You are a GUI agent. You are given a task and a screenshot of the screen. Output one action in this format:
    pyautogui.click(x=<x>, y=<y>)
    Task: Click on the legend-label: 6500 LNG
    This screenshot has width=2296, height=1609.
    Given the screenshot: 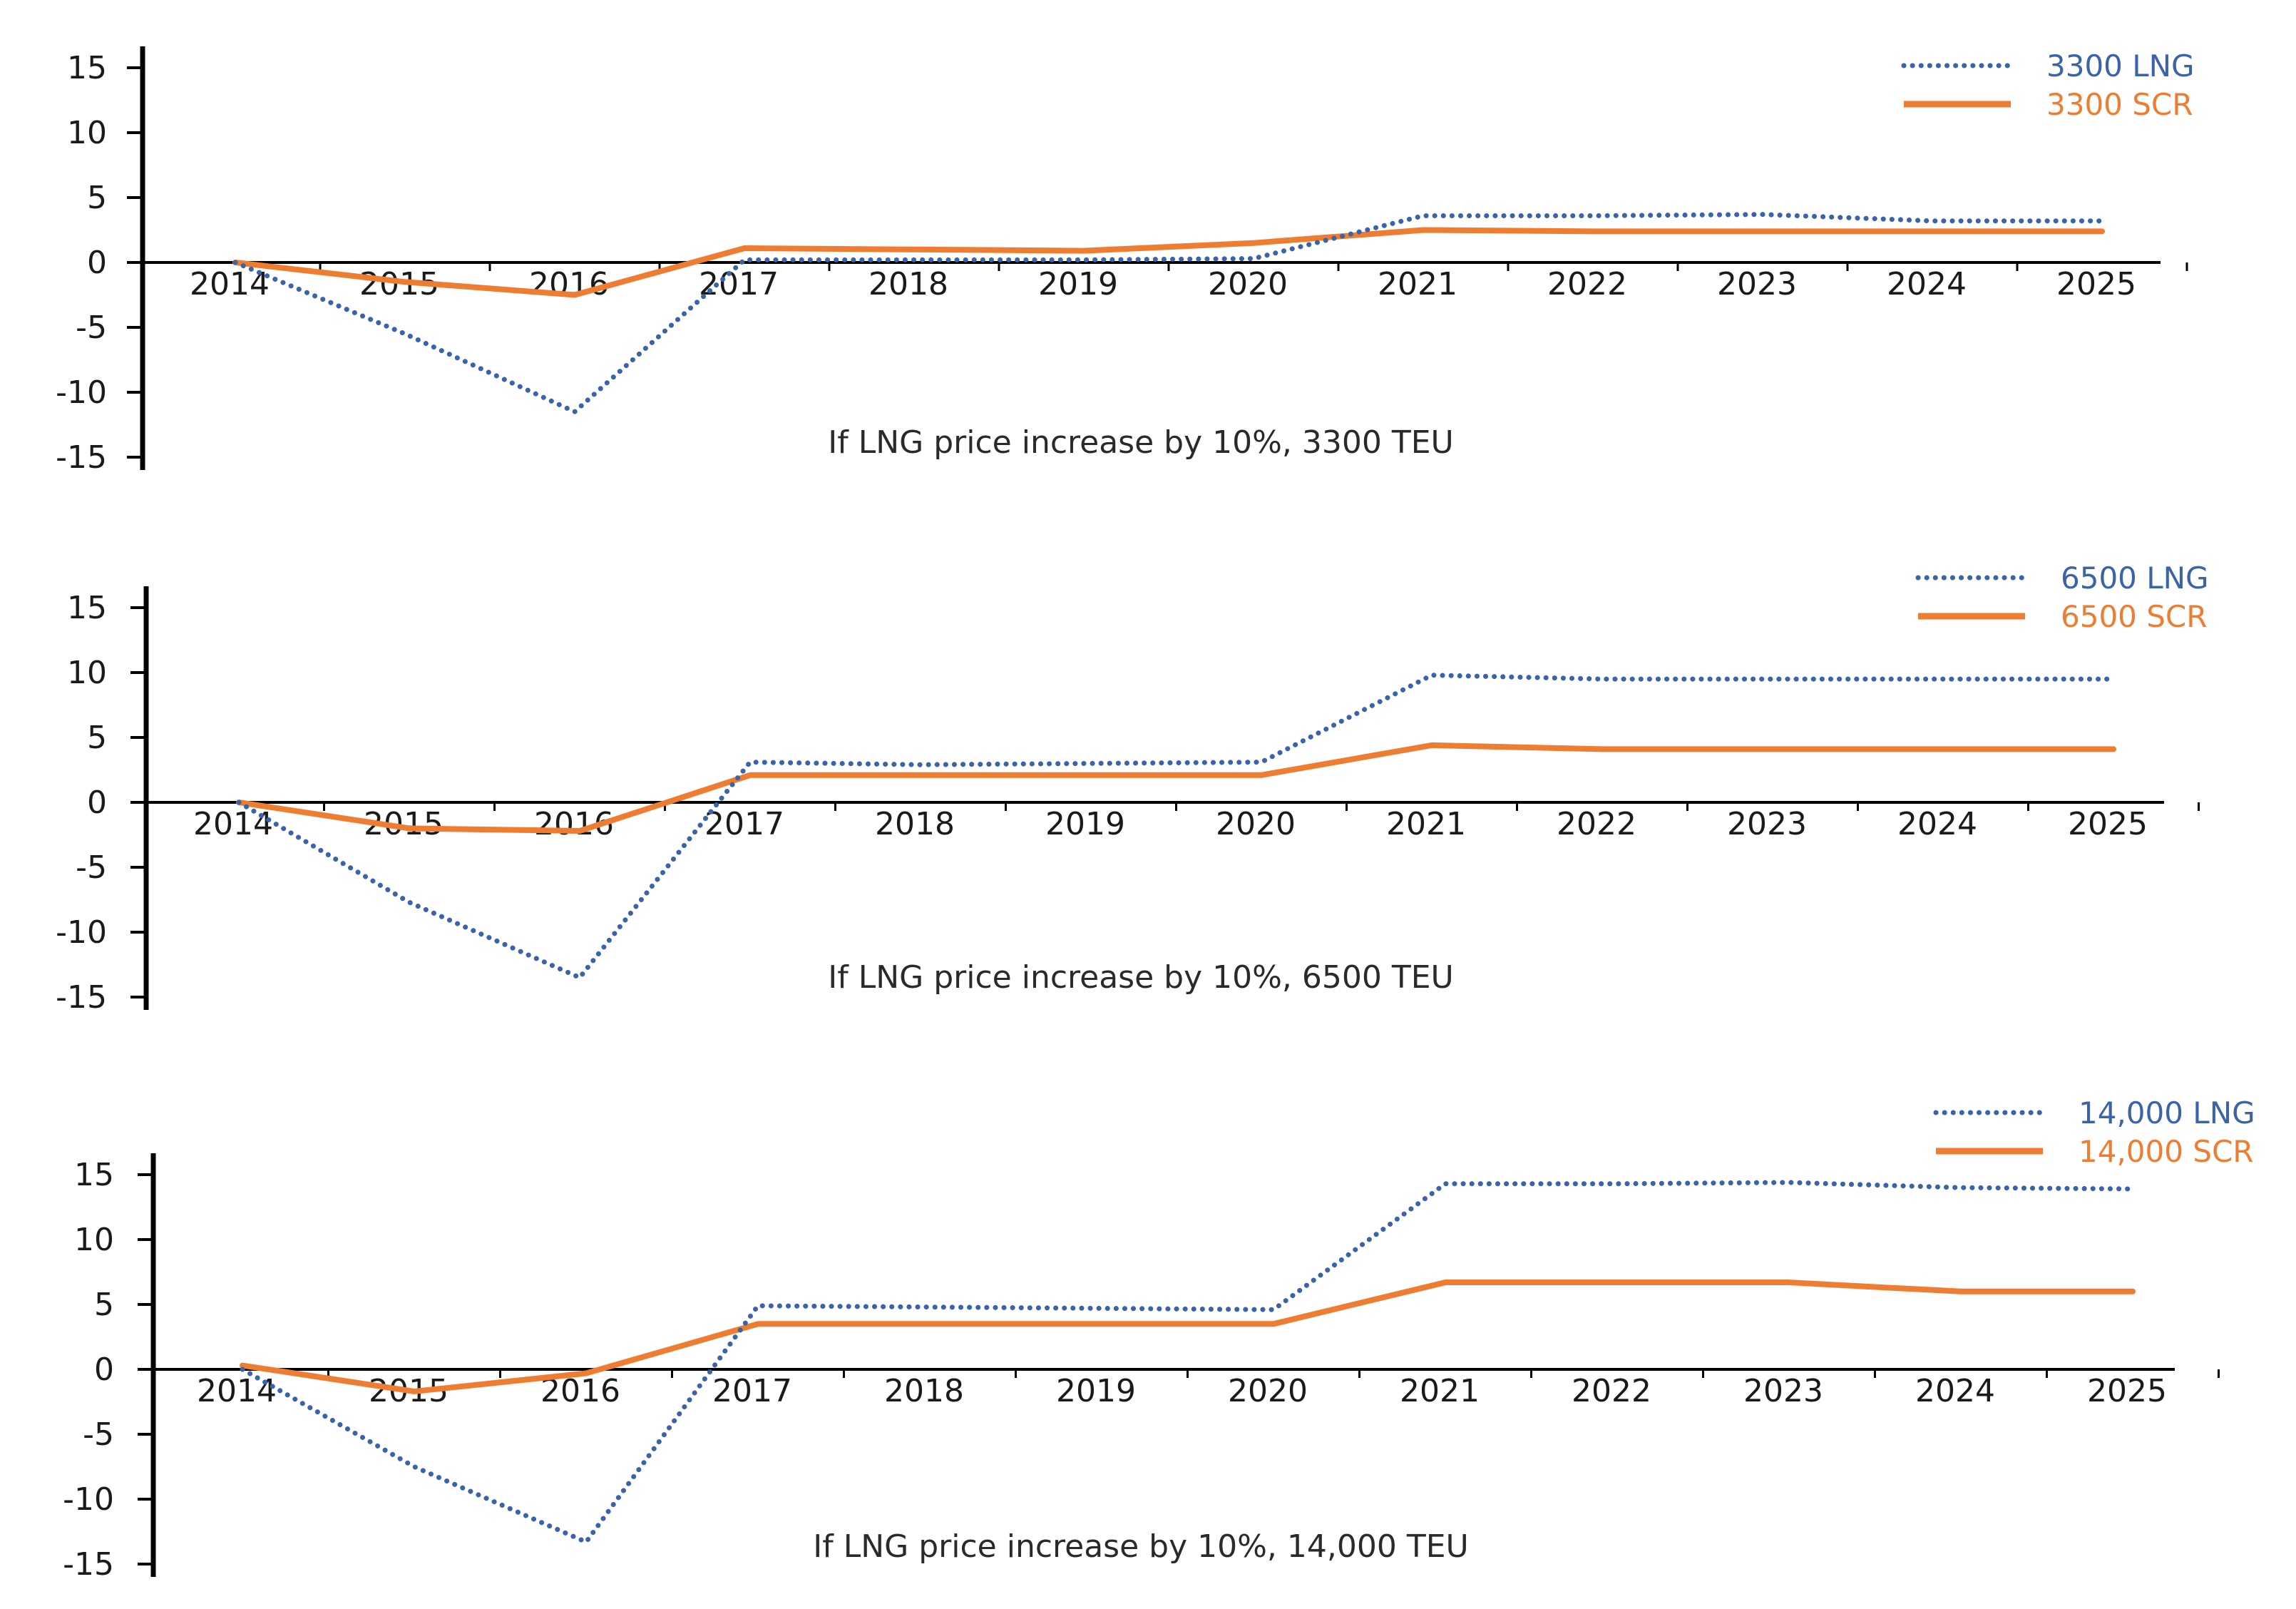 What is the action you would take?
    pyautogui.click(x=2135, y=578)
    